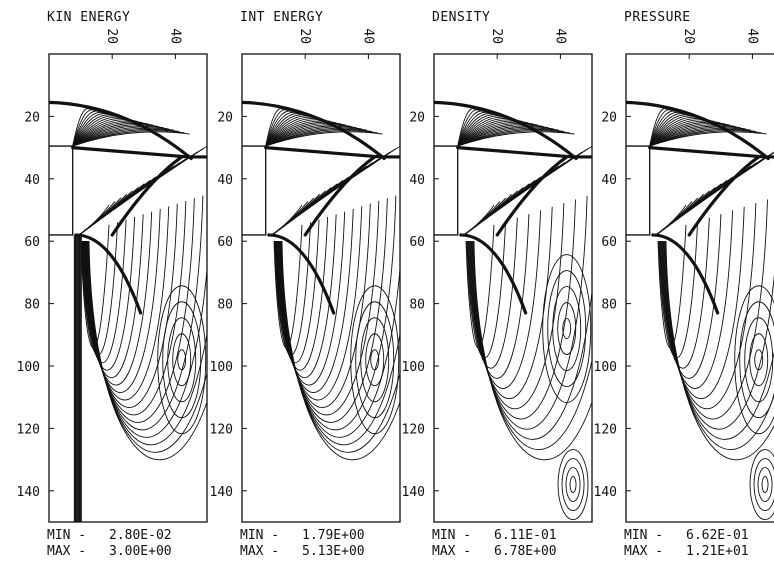 Image resolution: width=774 pixels, height=568 pixels. What do you see at coordinates (281, 17) in the screenshot?
I see `panel-title: INT ENERGY` at bounding box center [281, 17].